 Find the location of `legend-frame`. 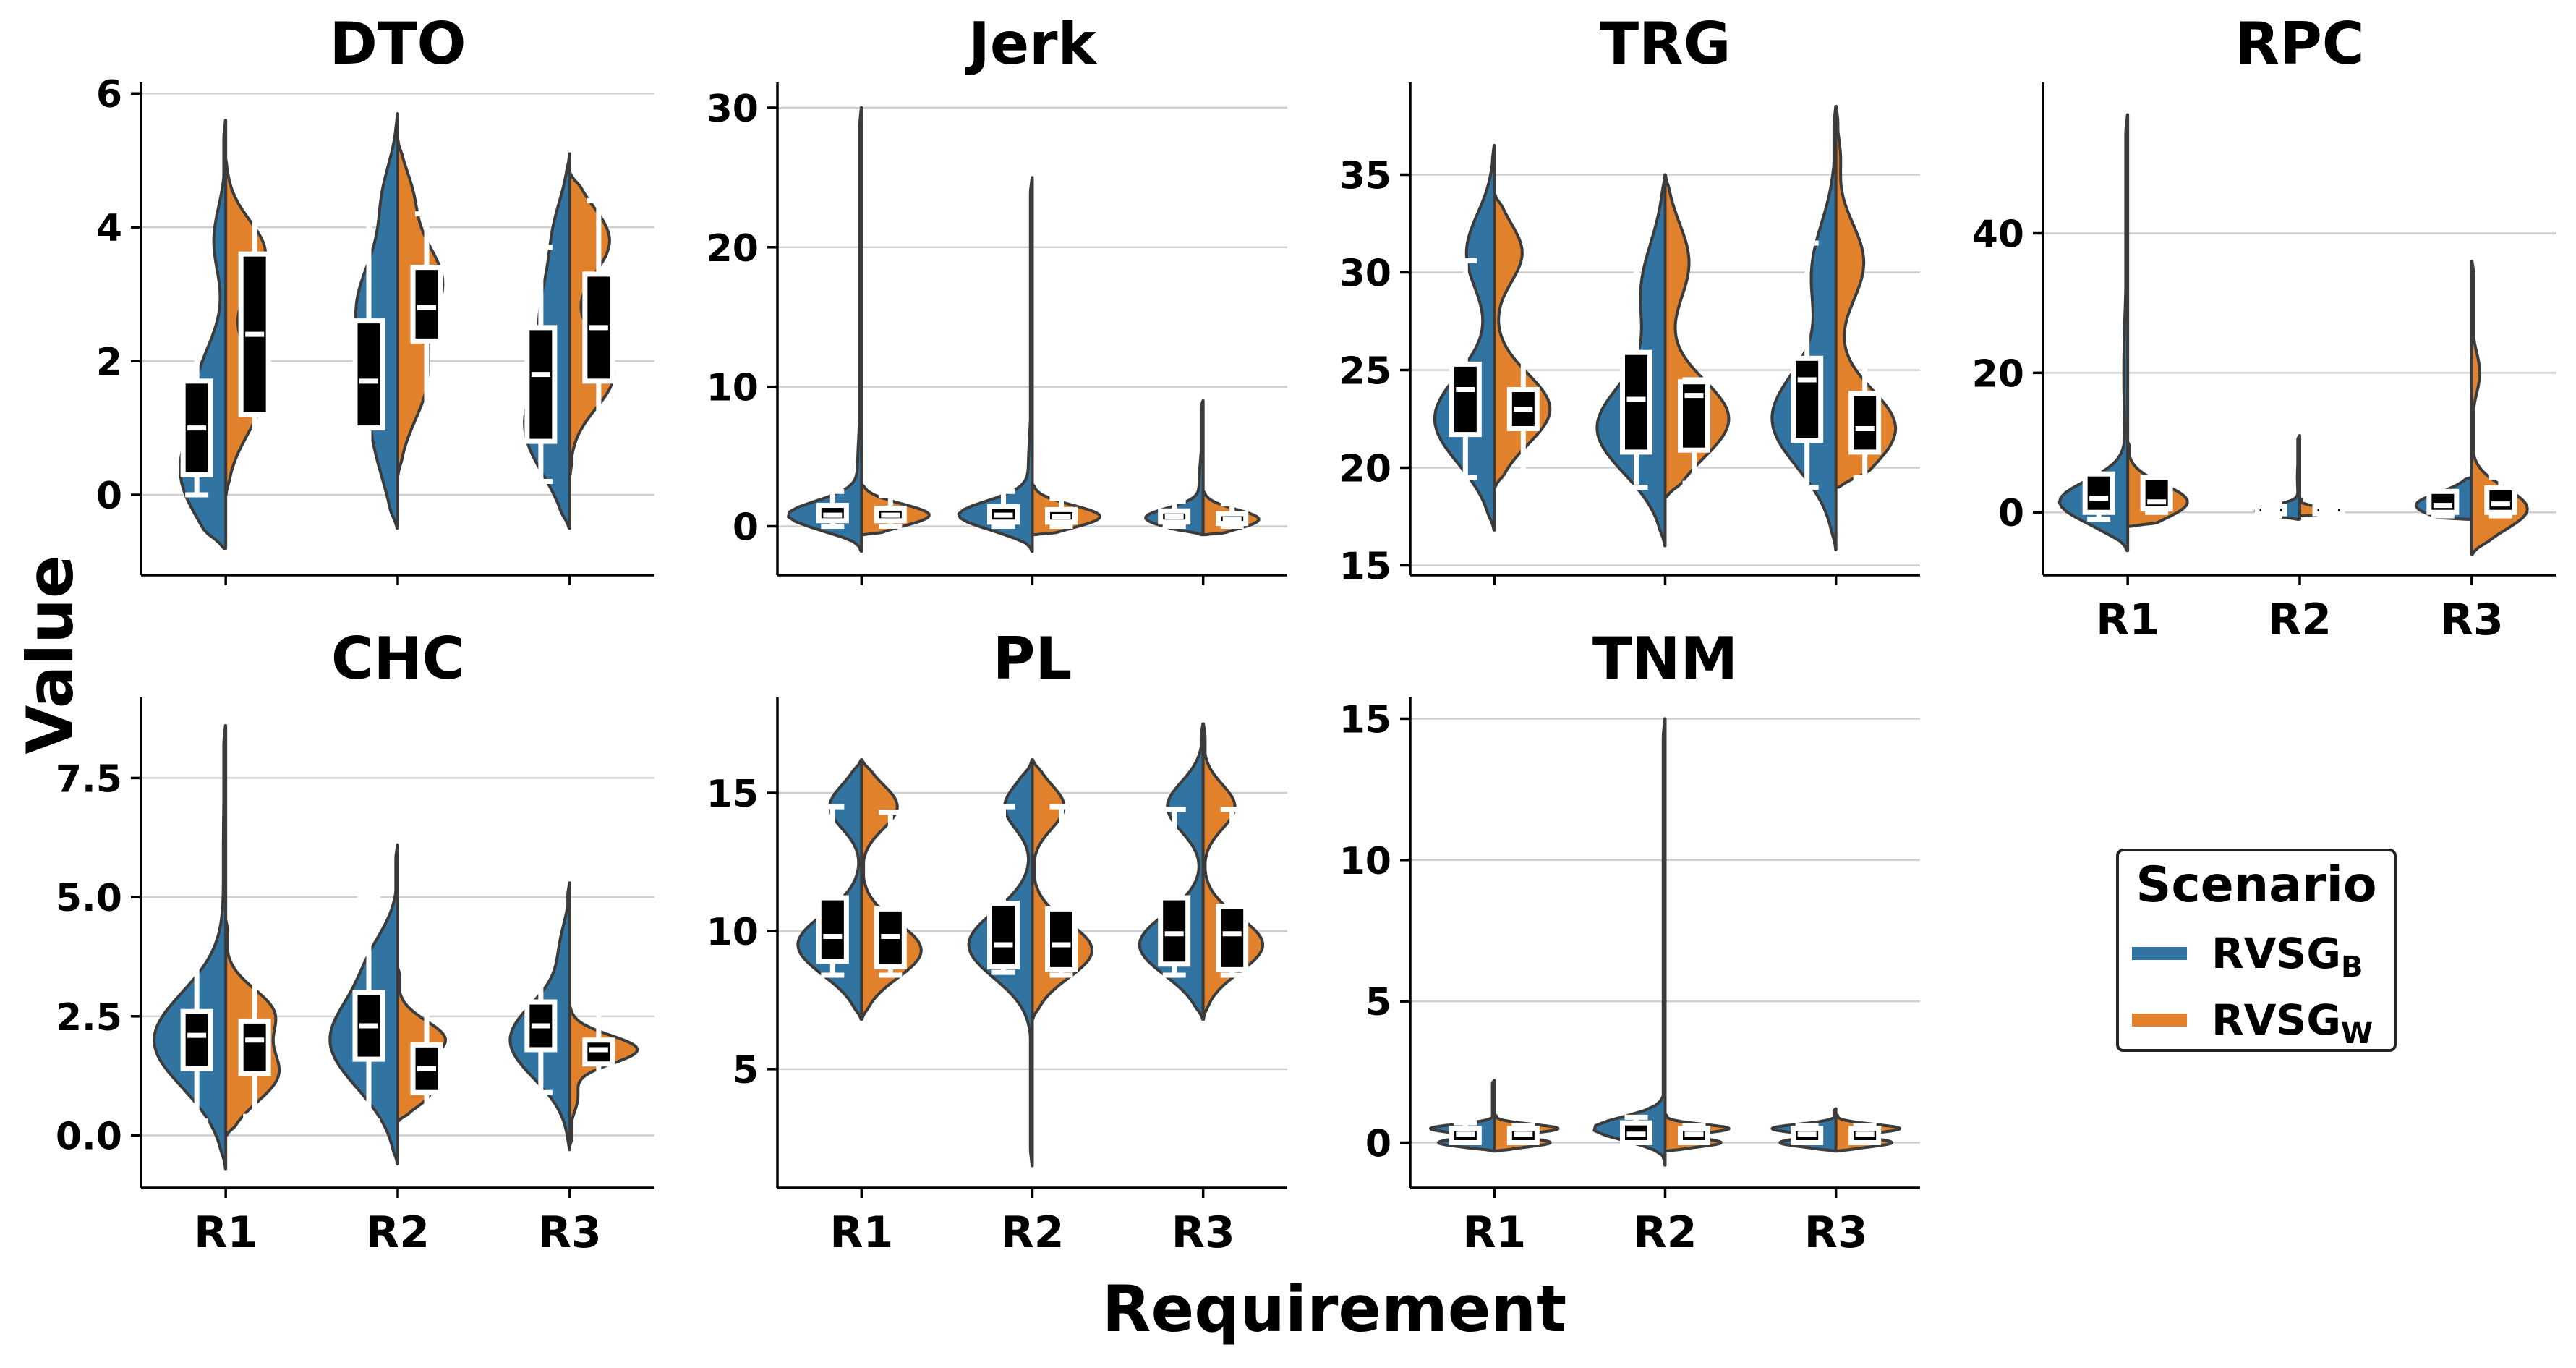

legend-frame is located at coordinates (2256, 950).